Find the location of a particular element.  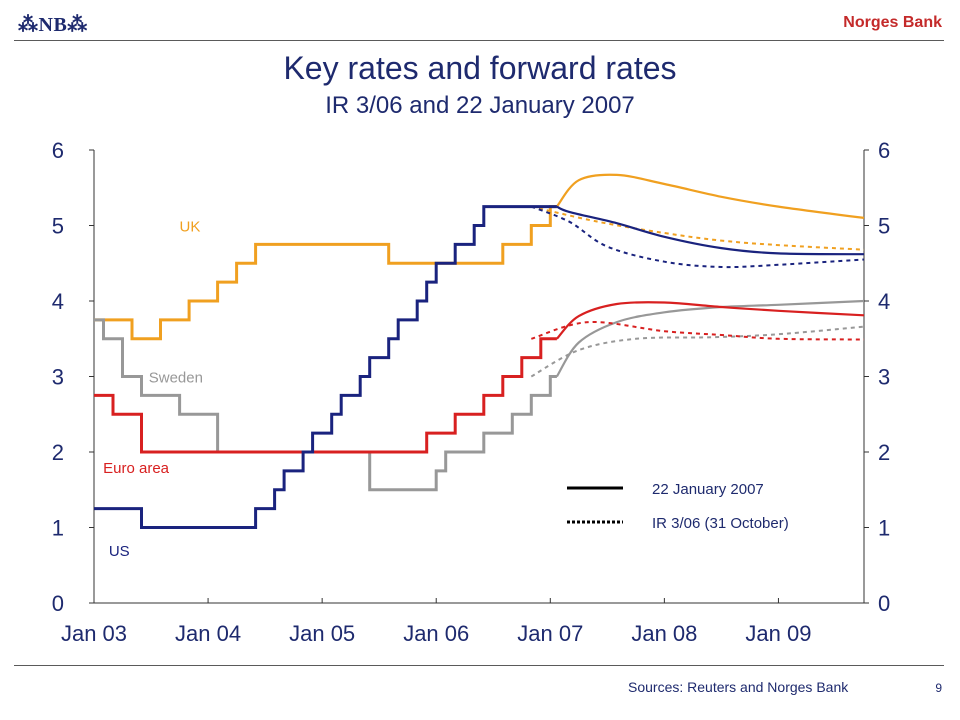

us-ir-forward-line is located at coordinates (697, 237).